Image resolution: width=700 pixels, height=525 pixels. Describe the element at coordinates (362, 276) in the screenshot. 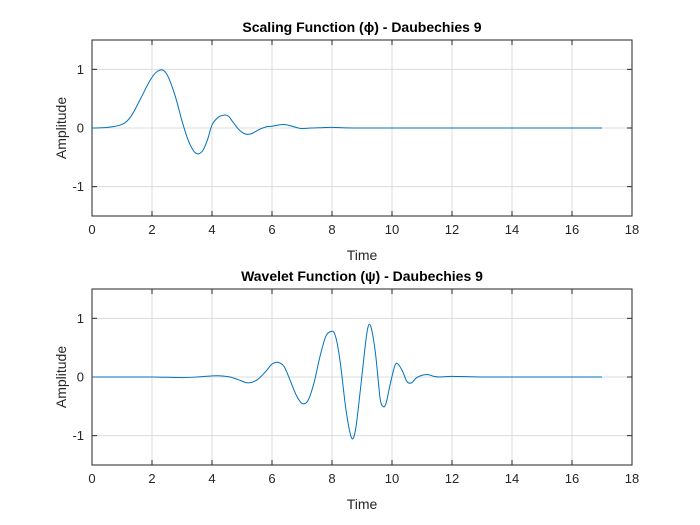

I see `chart-title: Wavelet Function (ψ) - Daubechies 9` at that location.